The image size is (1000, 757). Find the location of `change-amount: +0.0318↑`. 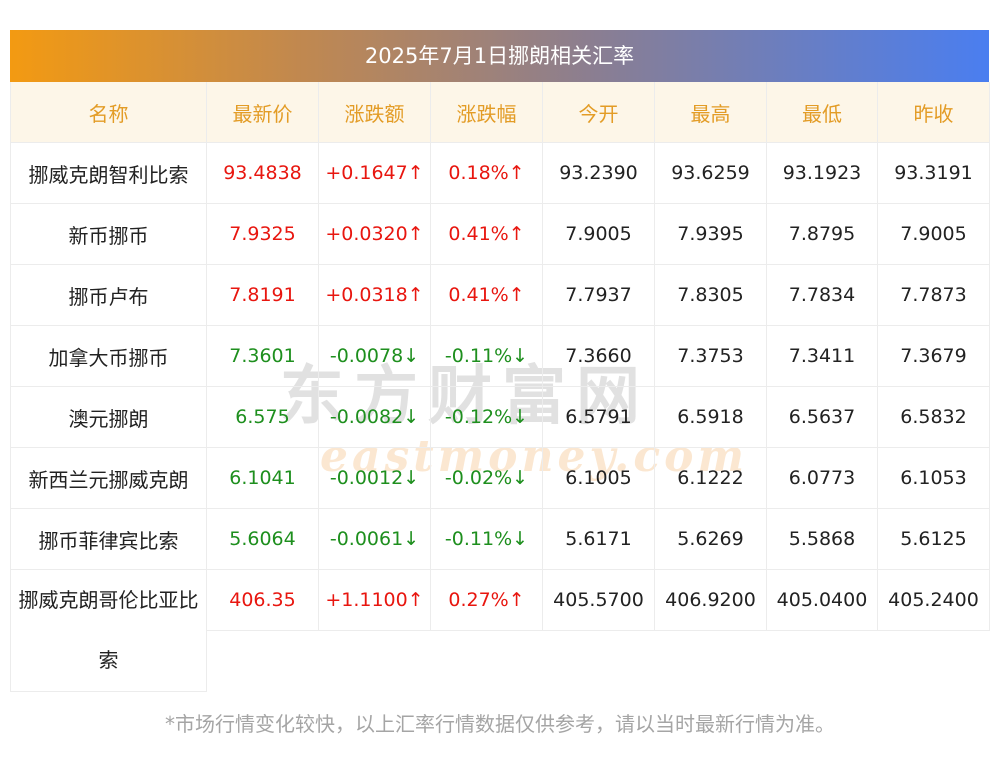

change-amount: +0.0318↑ is located at coordinates (374, 295).